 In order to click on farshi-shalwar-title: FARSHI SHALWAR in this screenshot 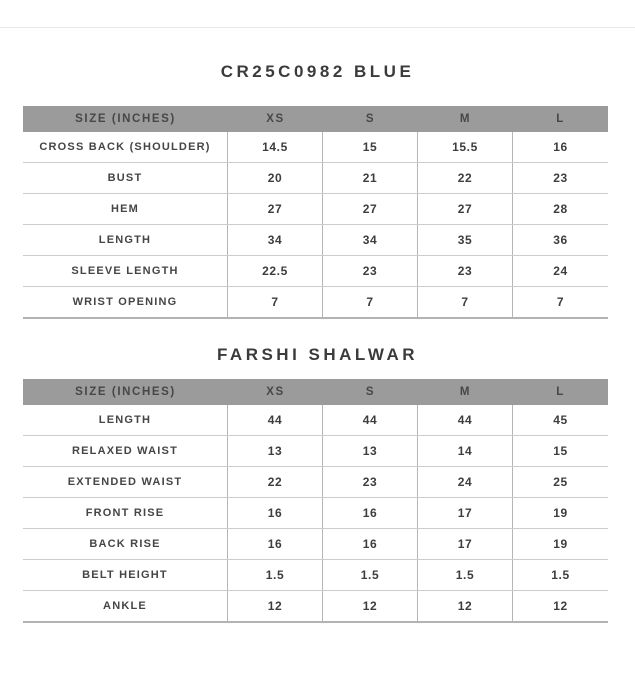, I will do `click(317, 354)`.